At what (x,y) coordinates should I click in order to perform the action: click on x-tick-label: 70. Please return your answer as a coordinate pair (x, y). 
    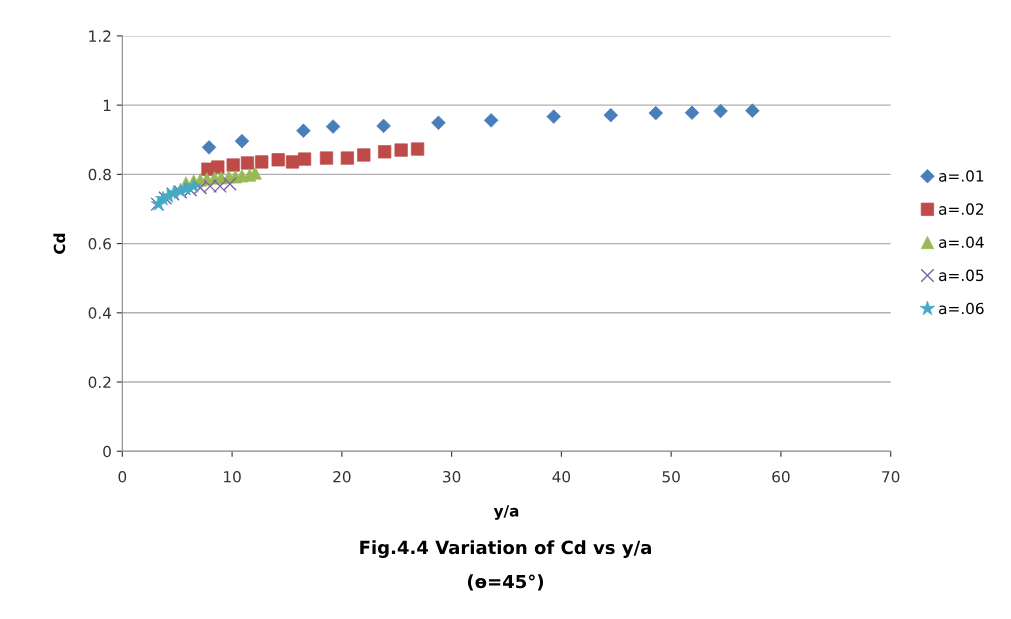
    Looking at the image, I should click on (891, 476).